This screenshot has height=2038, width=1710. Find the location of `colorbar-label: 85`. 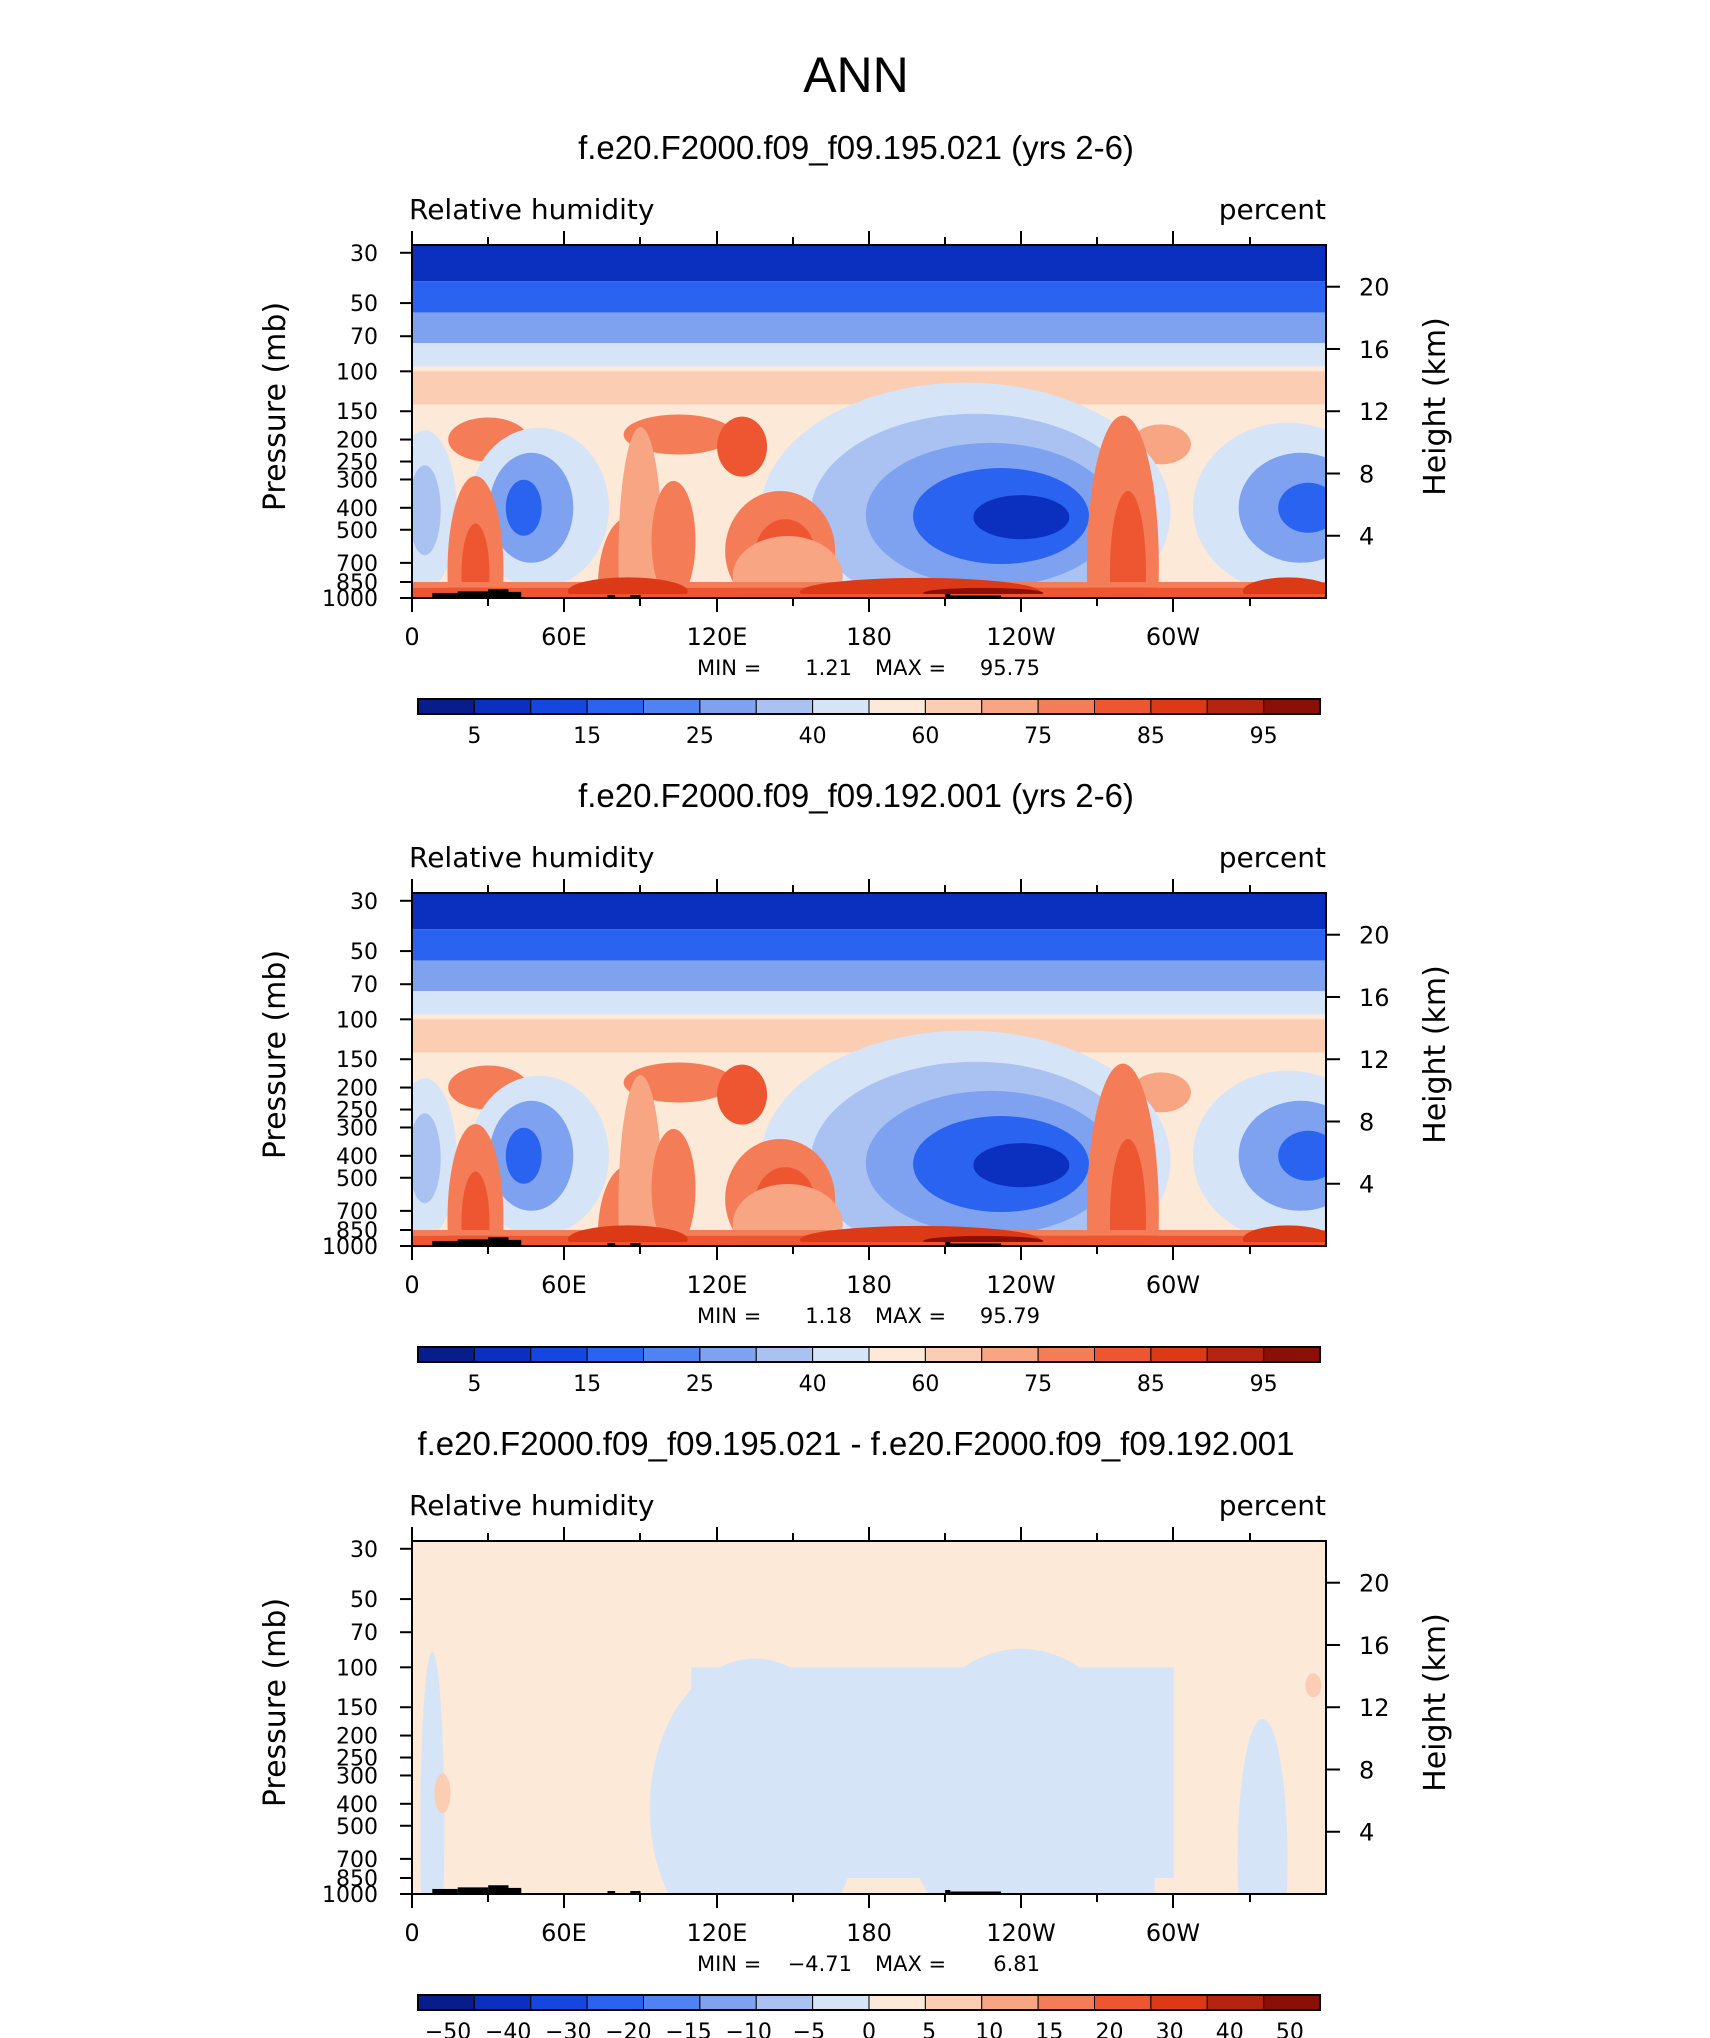

colorbar-label: 85 is located at coordinates (1151, 736).